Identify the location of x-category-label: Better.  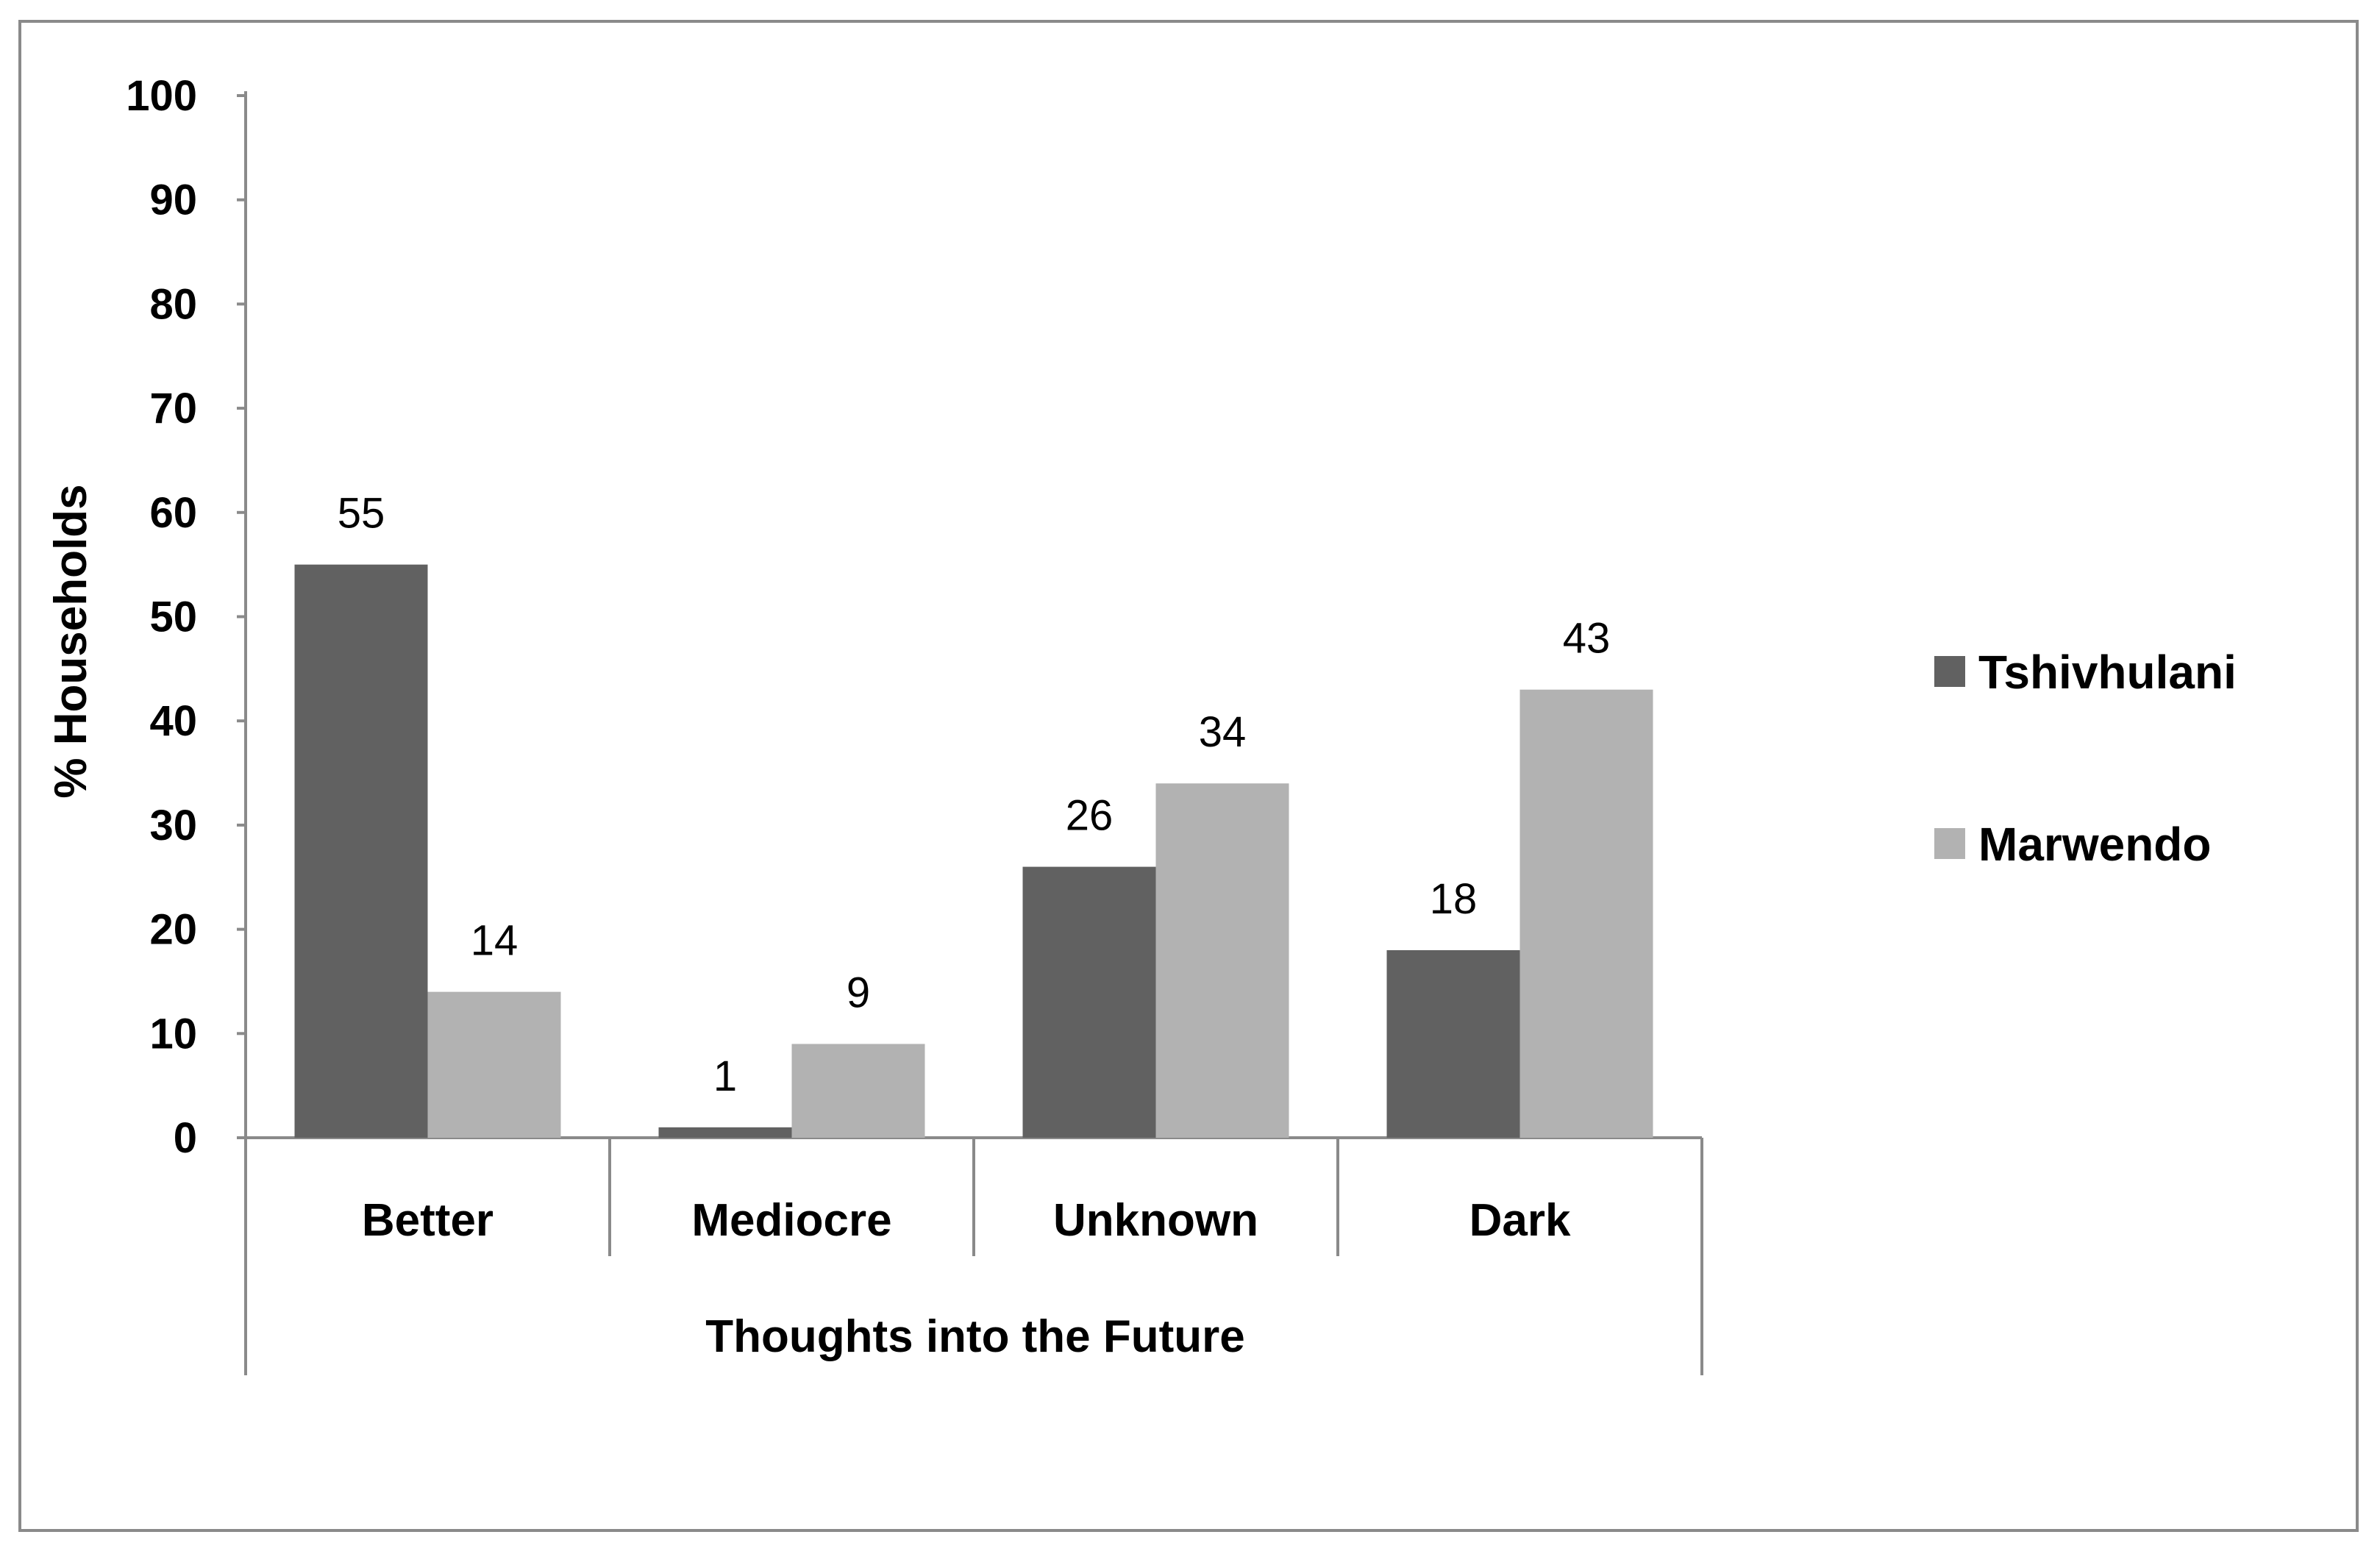
(428, 1220).